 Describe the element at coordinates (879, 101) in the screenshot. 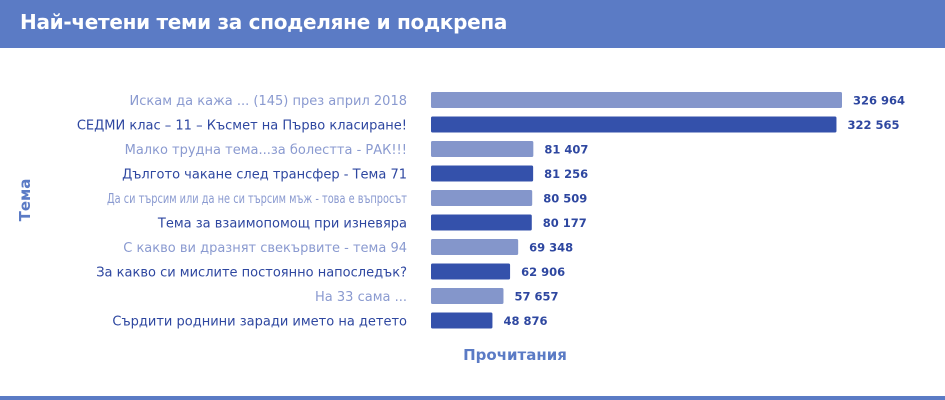

I see `value-label: 326 964` at that location.